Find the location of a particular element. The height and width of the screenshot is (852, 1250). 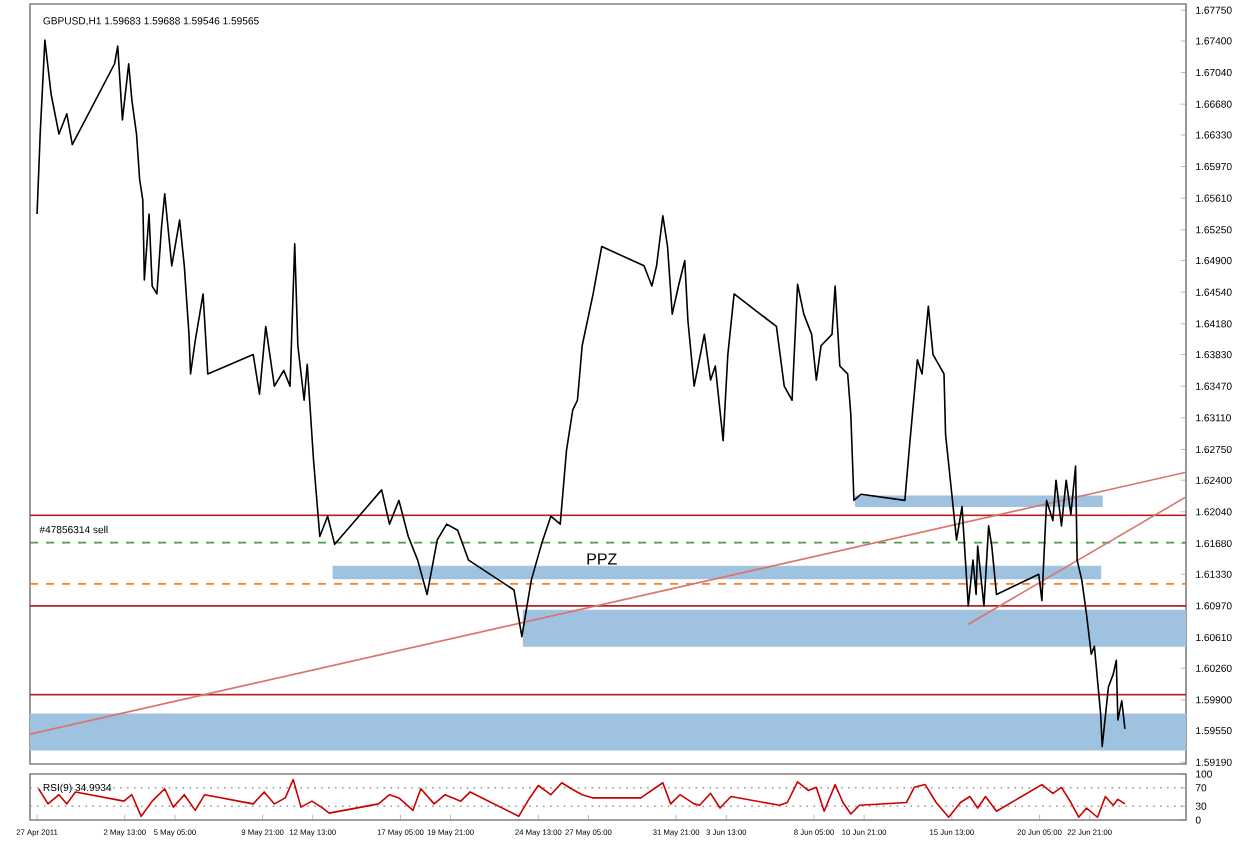

annotation: PPZ is located at coordinates (602, 559).